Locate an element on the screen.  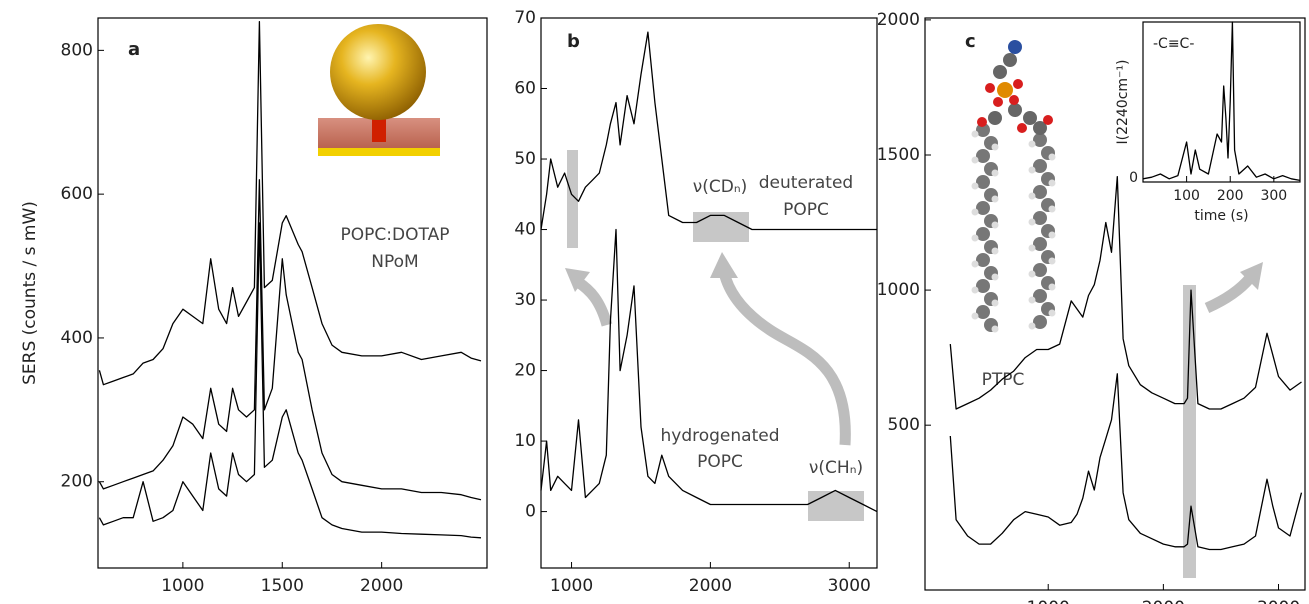
x-tick-label: 300 is located at coordinates (1273, 196).